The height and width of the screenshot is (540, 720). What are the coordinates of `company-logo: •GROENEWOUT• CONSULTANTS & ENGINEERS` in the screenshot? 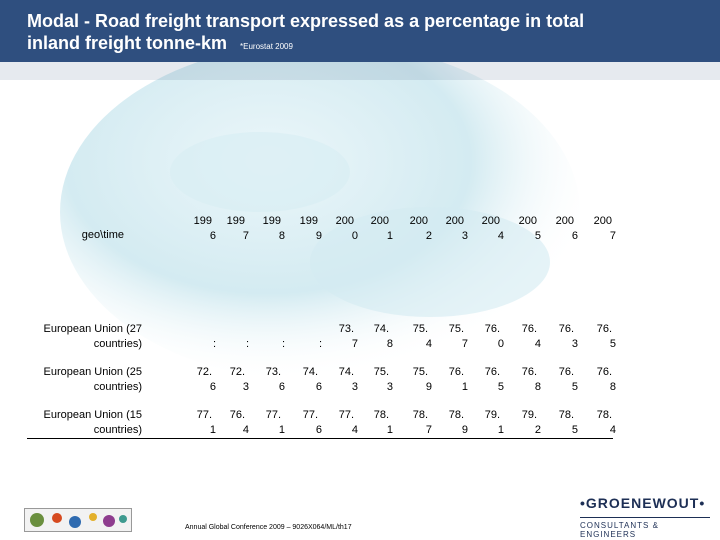 It's located at (645, 517).